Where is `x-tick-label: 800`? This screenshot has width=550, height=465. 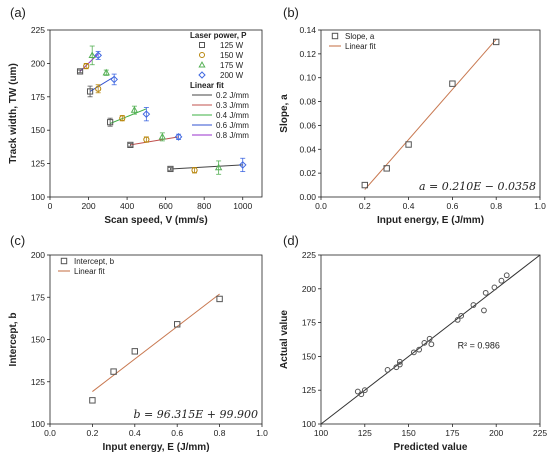 x-tick-label: 800 is located at coordinates (204, 206).